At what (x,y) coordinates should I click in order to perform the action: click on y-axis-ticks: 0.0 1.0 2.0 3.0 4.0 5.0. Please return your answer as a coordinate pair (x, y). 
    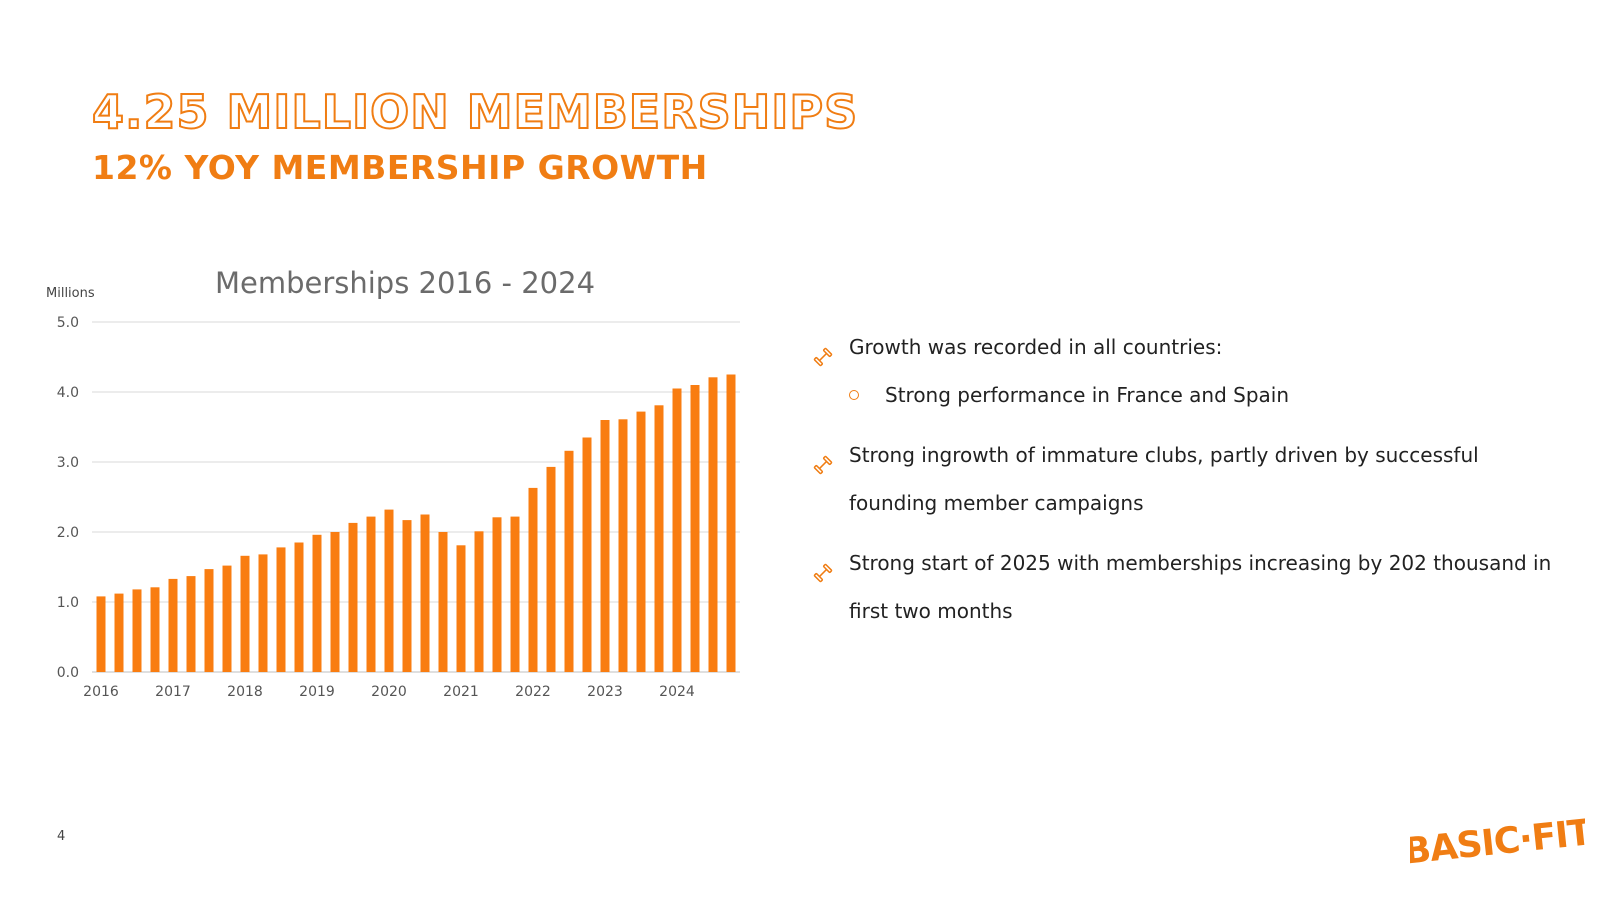
    Looking at the image, I should click on (68, 498).